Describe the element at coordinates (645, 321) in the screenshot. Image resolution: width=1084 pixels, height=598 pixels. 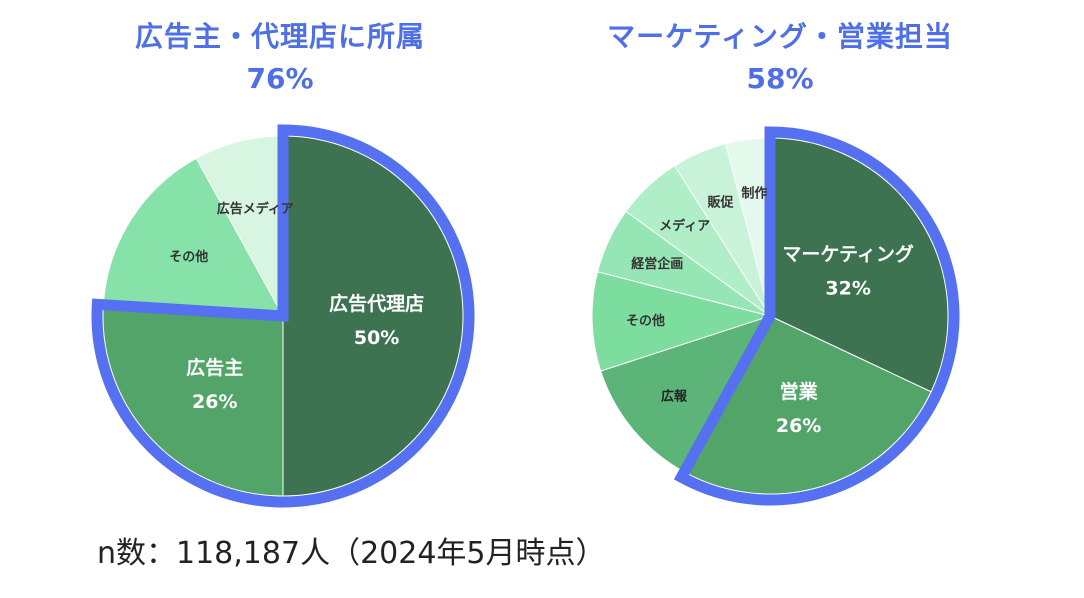
I see `right-slice-label-3: その他` at that location.